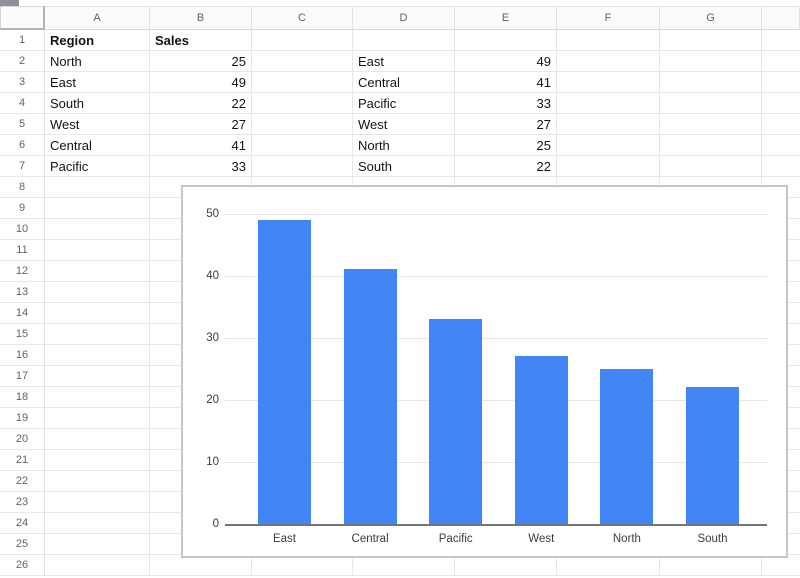 The height and width of the screenshot is (578, 800). What do you see at coordinates (97, 40) in the screenshot?
I see `cell-A1: Region` at bounding box center [97, 40].